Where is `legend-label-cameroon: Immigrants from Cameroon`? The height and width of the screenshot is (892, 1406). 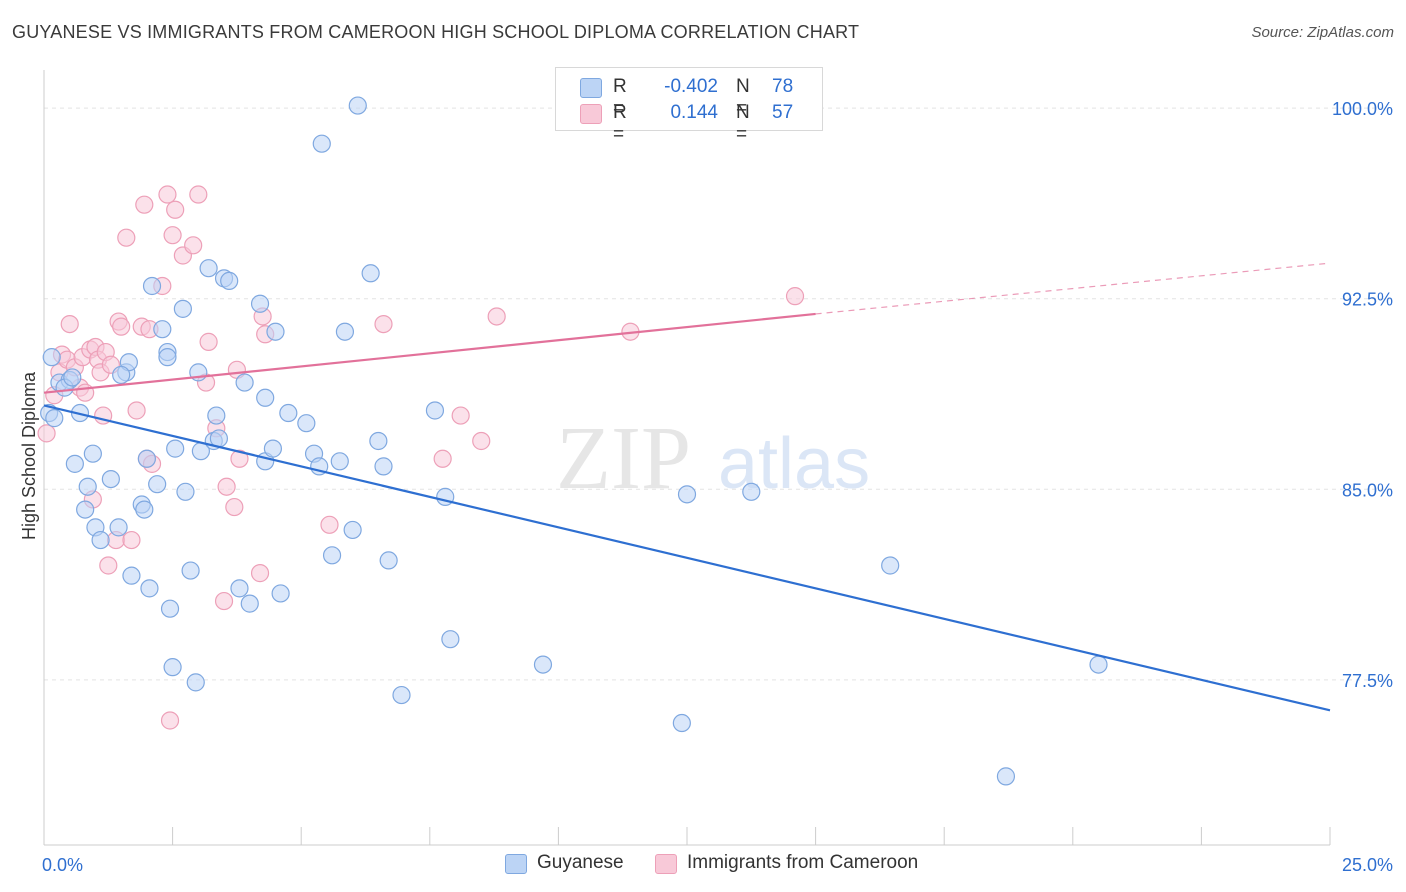
legend-label-cameroon: Immigrants from Cameroon is located at coordinates (803, 862).